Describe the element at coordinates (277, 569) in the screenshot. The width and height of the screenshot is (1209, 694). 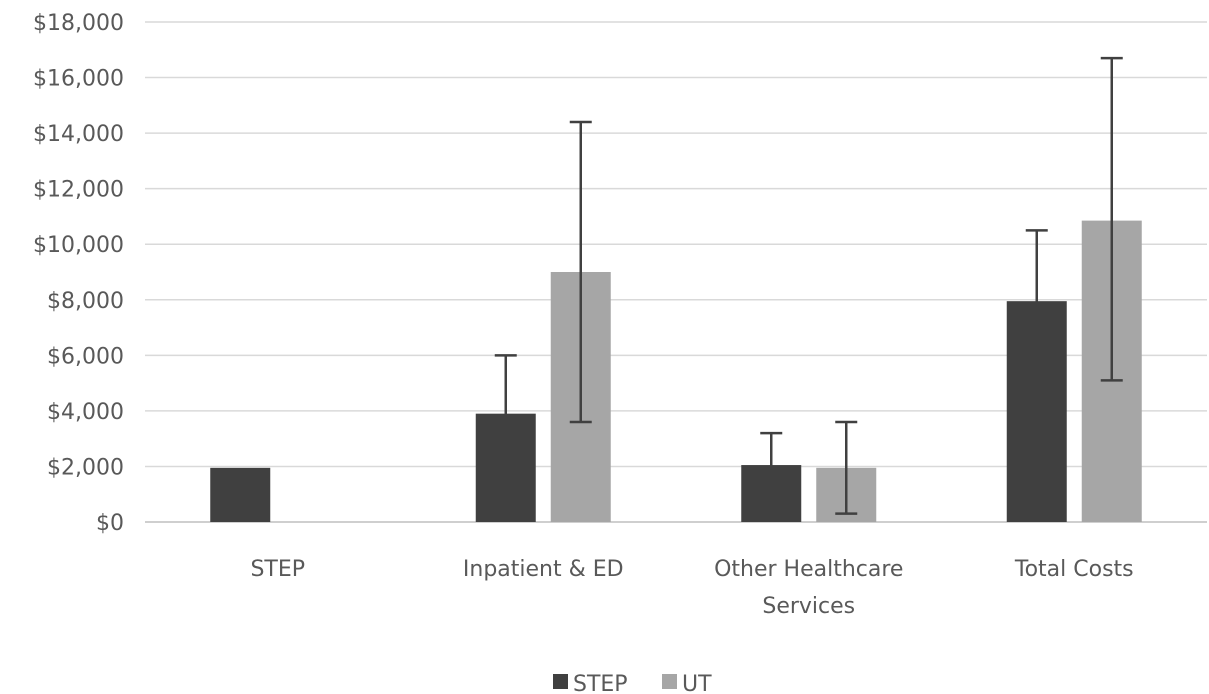
I see `x-tick-label: STEP` at that location.